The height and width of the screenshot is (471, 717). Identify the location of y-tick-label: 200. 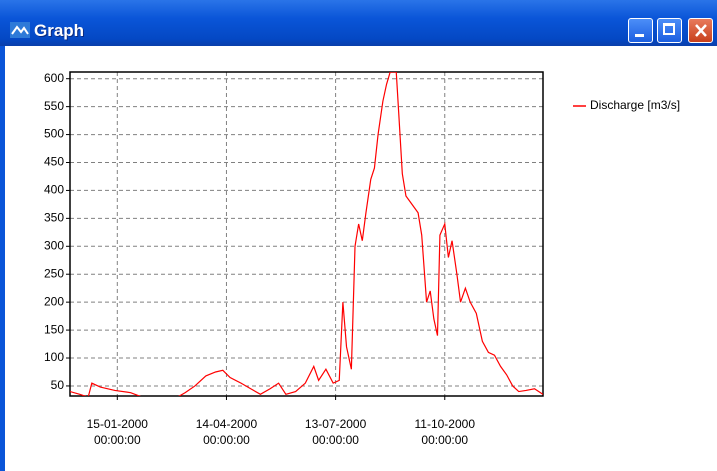
(54, 301).